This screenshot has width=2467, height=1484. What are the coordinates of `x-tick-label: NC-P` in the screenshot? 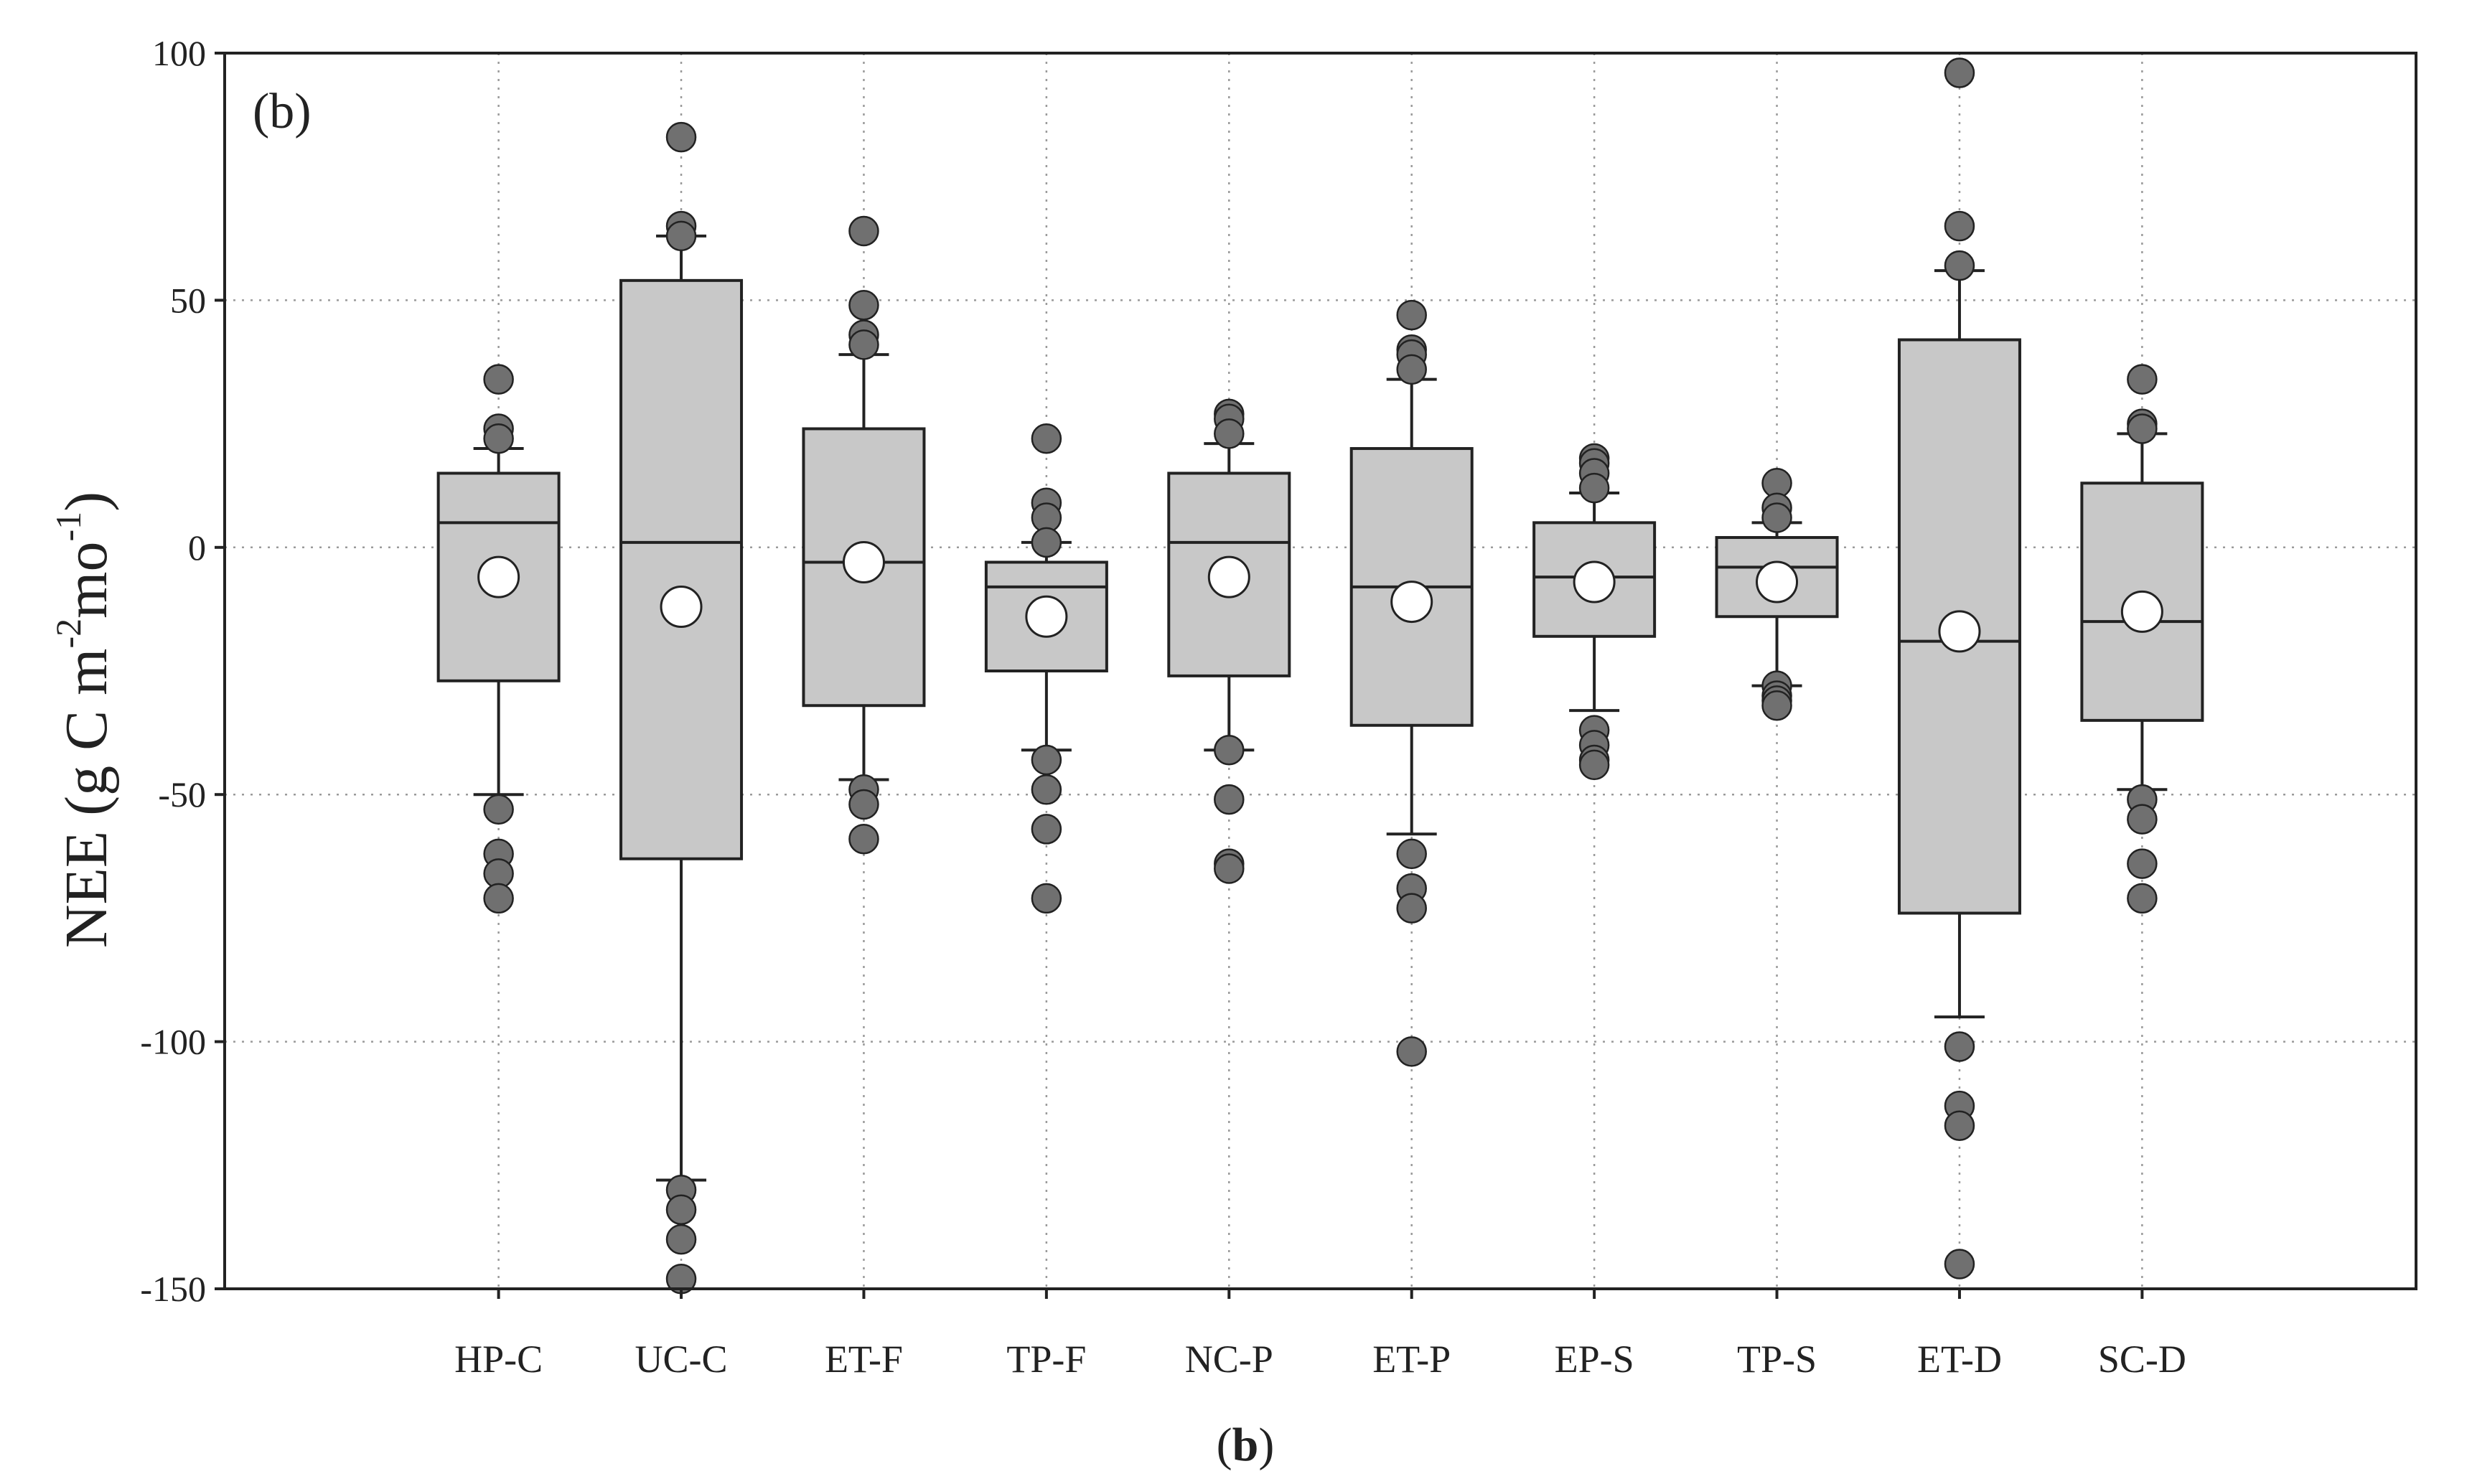 It's located at (1229, 1359).